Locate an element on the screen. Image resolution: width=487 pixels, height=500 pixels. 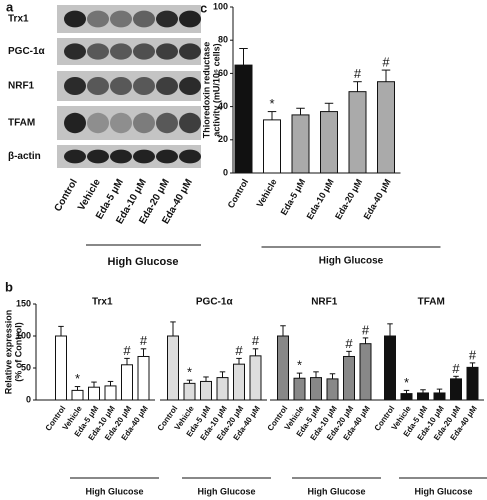
y-tick-label: 0 is located at coordinates (28, 399).